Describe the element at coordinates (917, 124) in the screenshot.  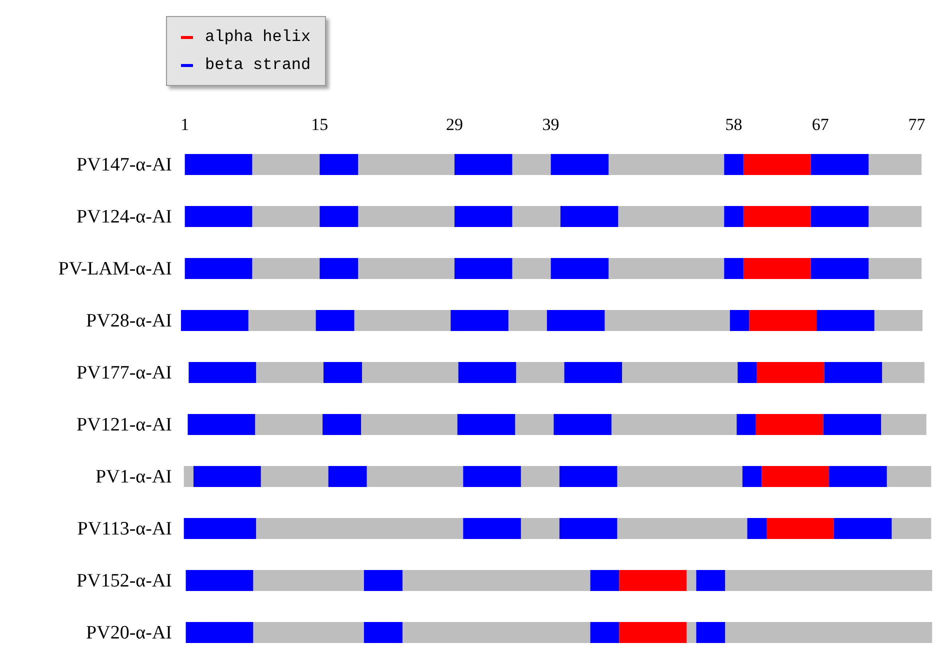
I see `x-tick-label: 77` at that location.